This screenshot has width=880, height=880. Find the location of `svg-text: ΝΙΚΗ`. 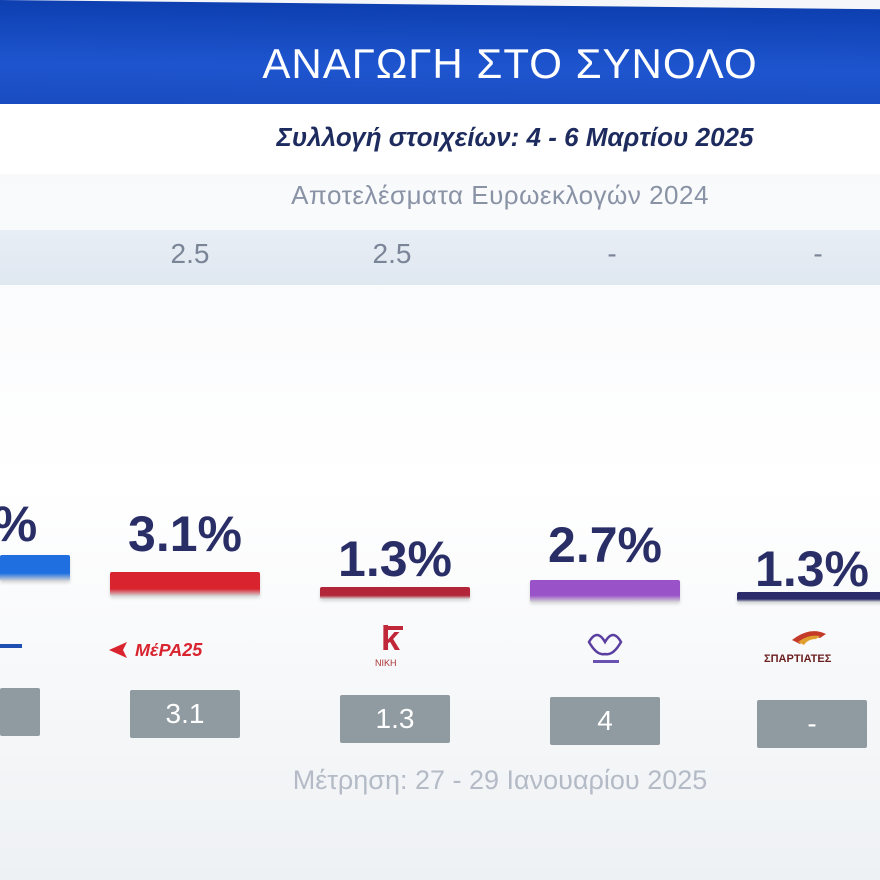

svg-text: ΝΙΚΗ is located at coordinates (386, 663).